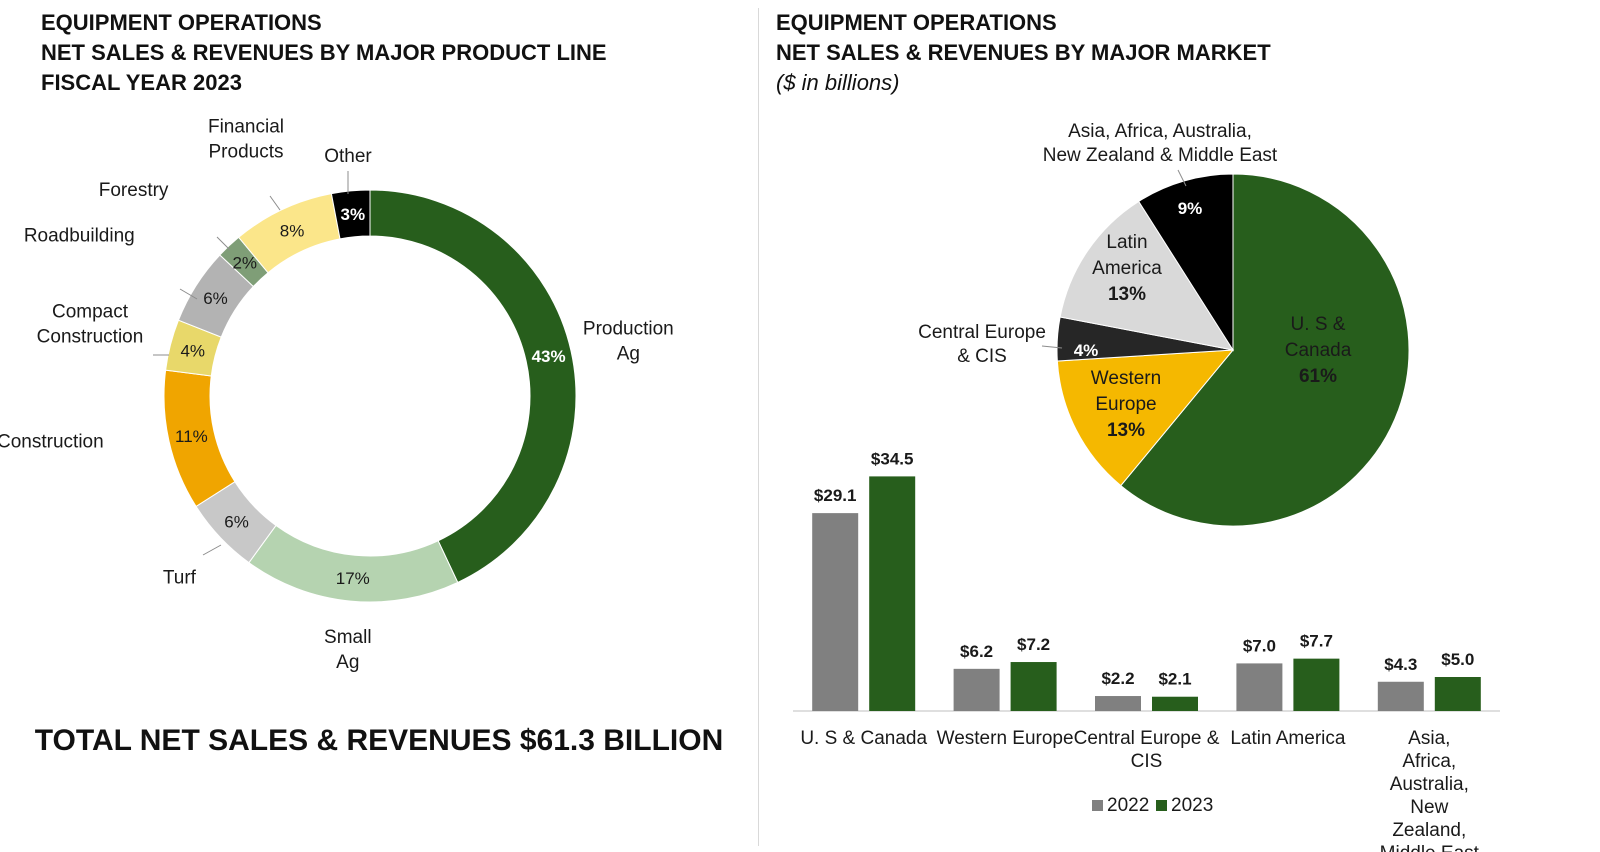  Describe the element at coordinates (1457, 659) in the screenshot. I see `bar-value-2023-asia-africa-australia-new-zealand-middle-east: $5.0` at that location.